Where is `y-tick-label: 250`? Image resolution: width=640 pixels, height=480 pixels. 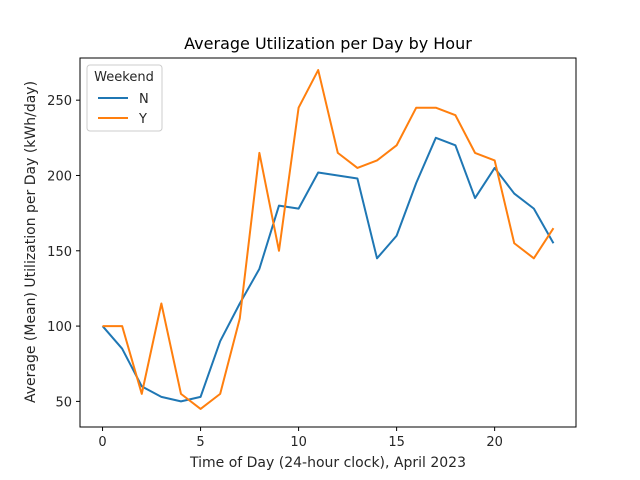
y-tick-label: 250 is located at coordinates (59, 101).